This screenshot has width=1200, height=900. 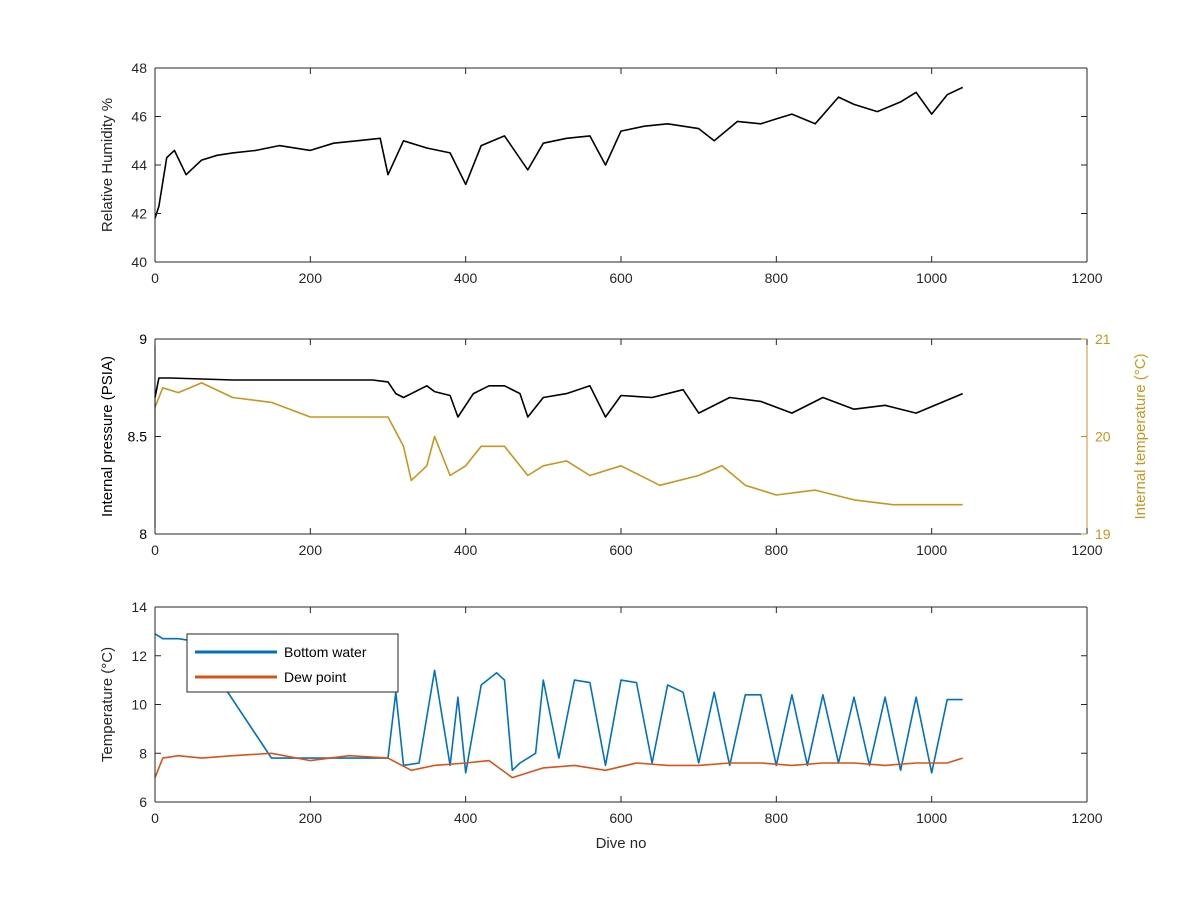 I want to click on chart1-x-tick-label: 200, so click(x=311, y=278).